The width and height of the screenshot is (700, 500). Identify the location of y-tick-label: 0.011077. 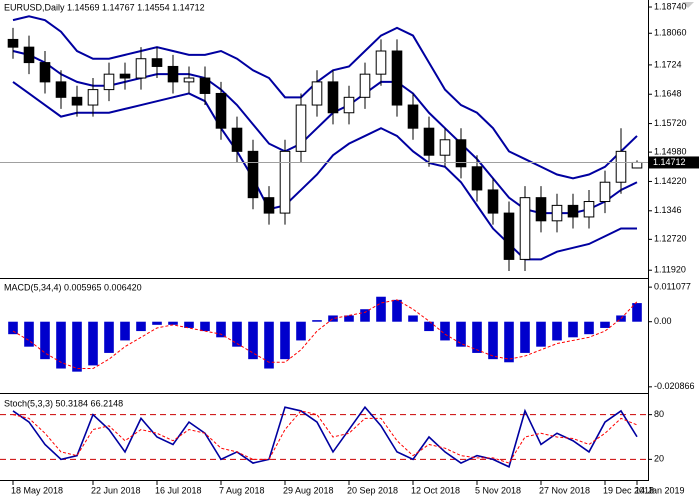
(672, 287).